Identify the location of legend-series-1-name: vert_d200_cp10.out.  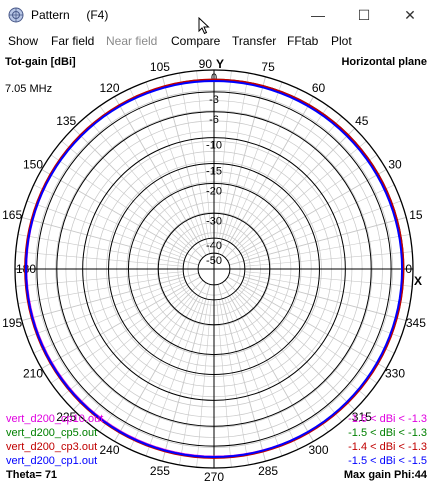
(55, 419).